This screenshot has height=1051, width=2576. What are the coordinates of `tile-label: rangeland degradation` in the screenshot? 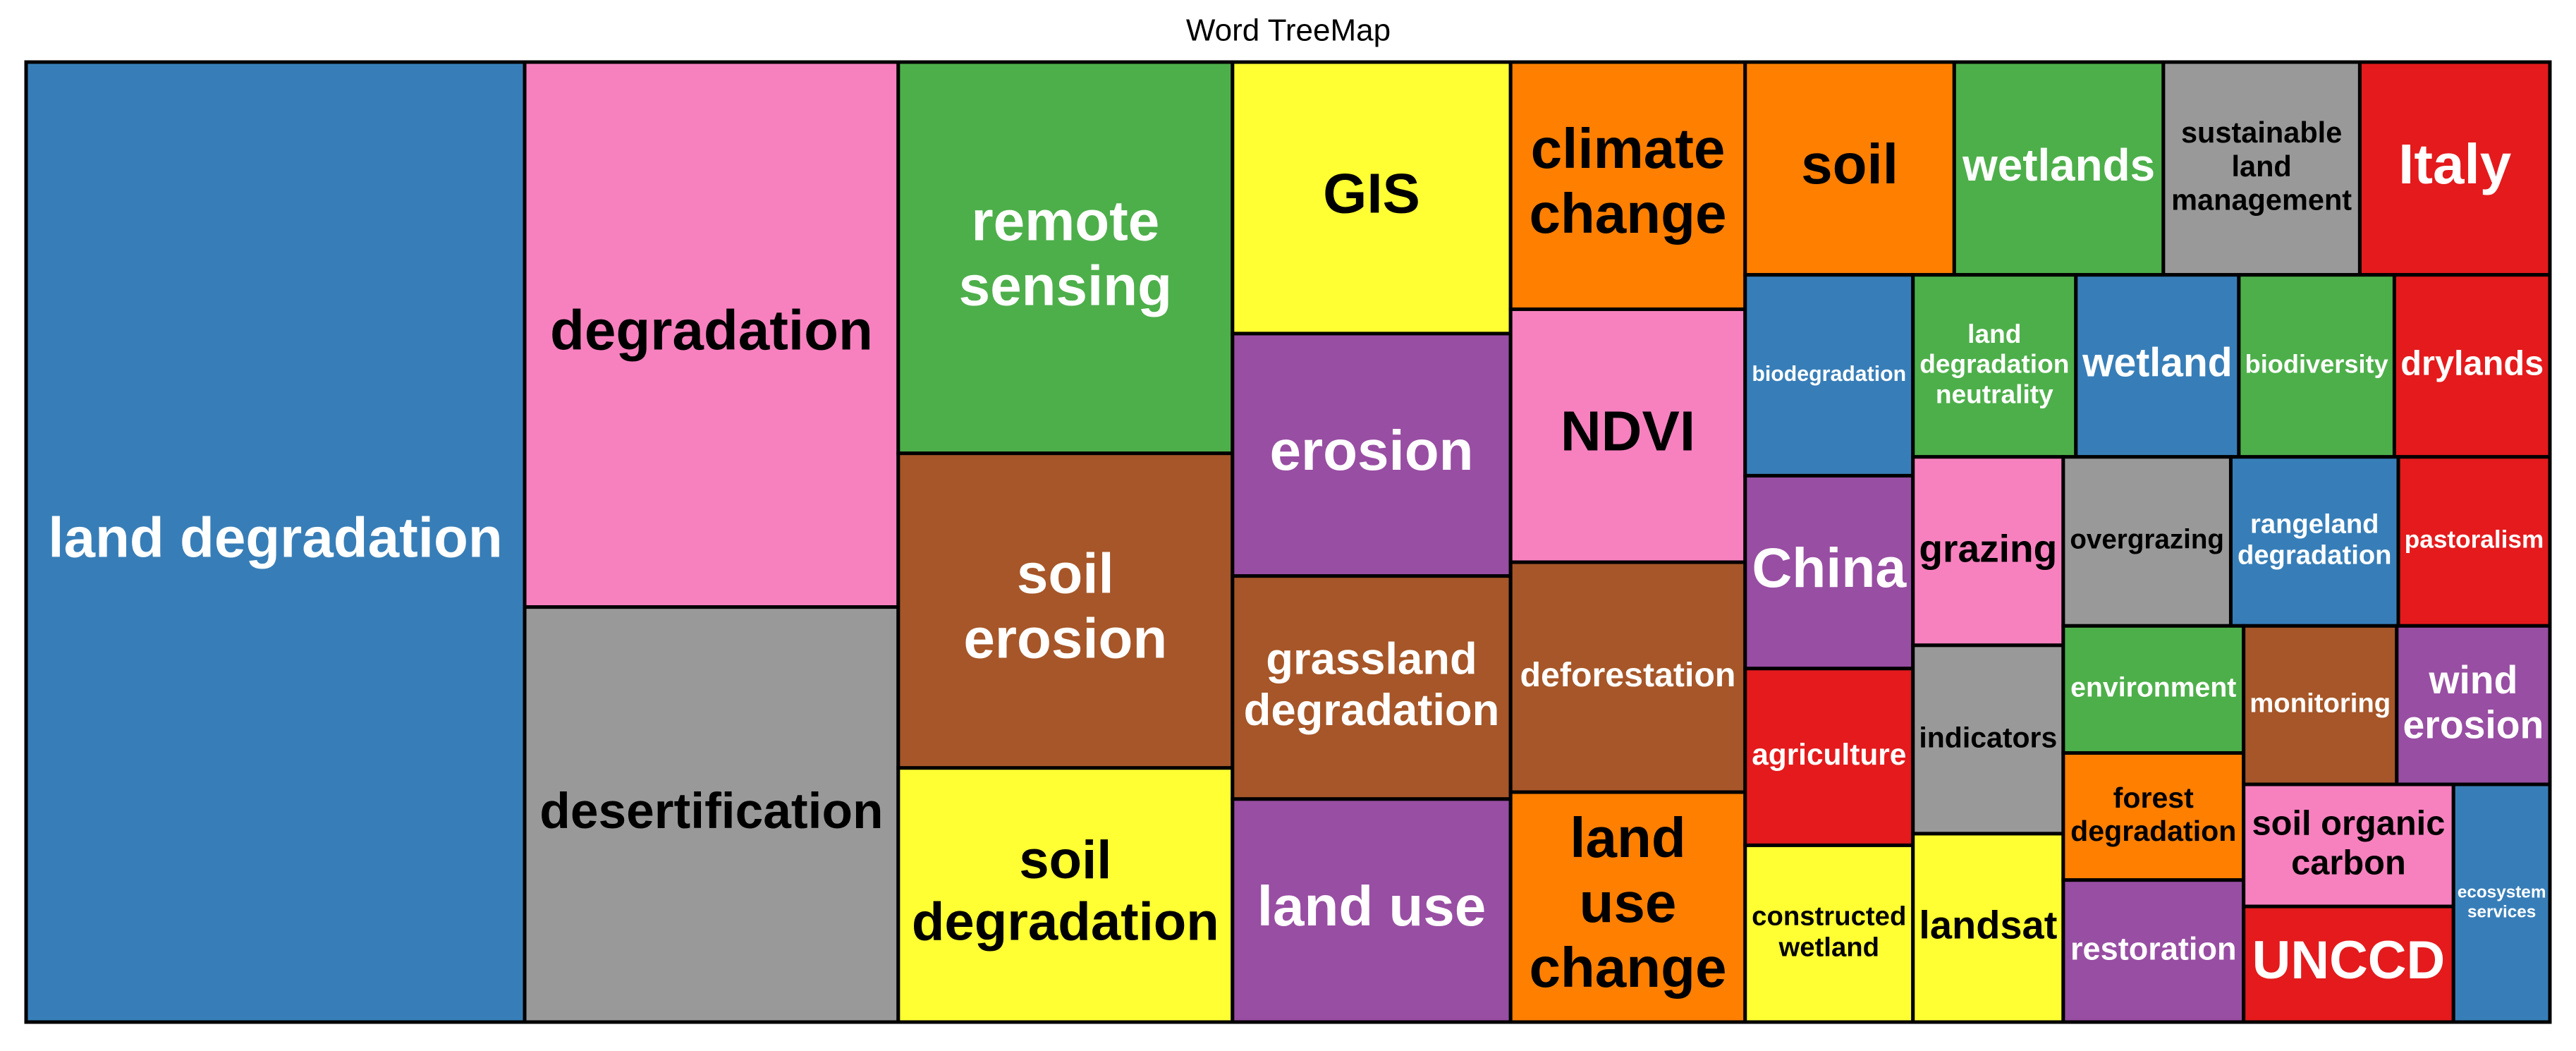 It's located at (2315, 540).